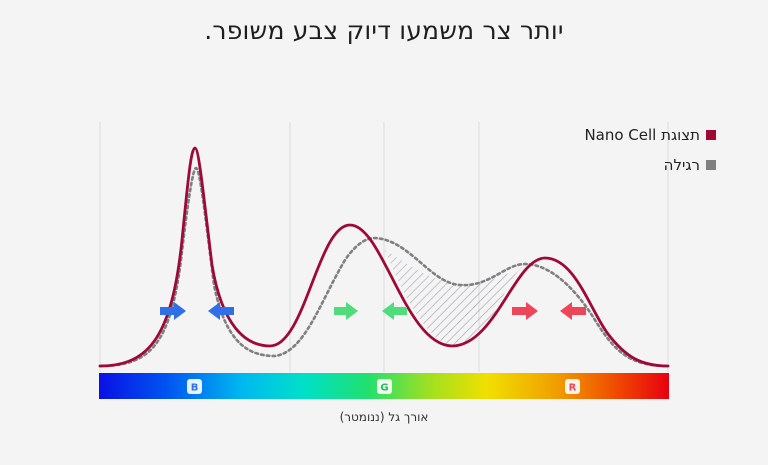 The image size is (768, 465). I want to click on chart-legend: תצוגת Nano Cell רגילה, so click(650, 150).